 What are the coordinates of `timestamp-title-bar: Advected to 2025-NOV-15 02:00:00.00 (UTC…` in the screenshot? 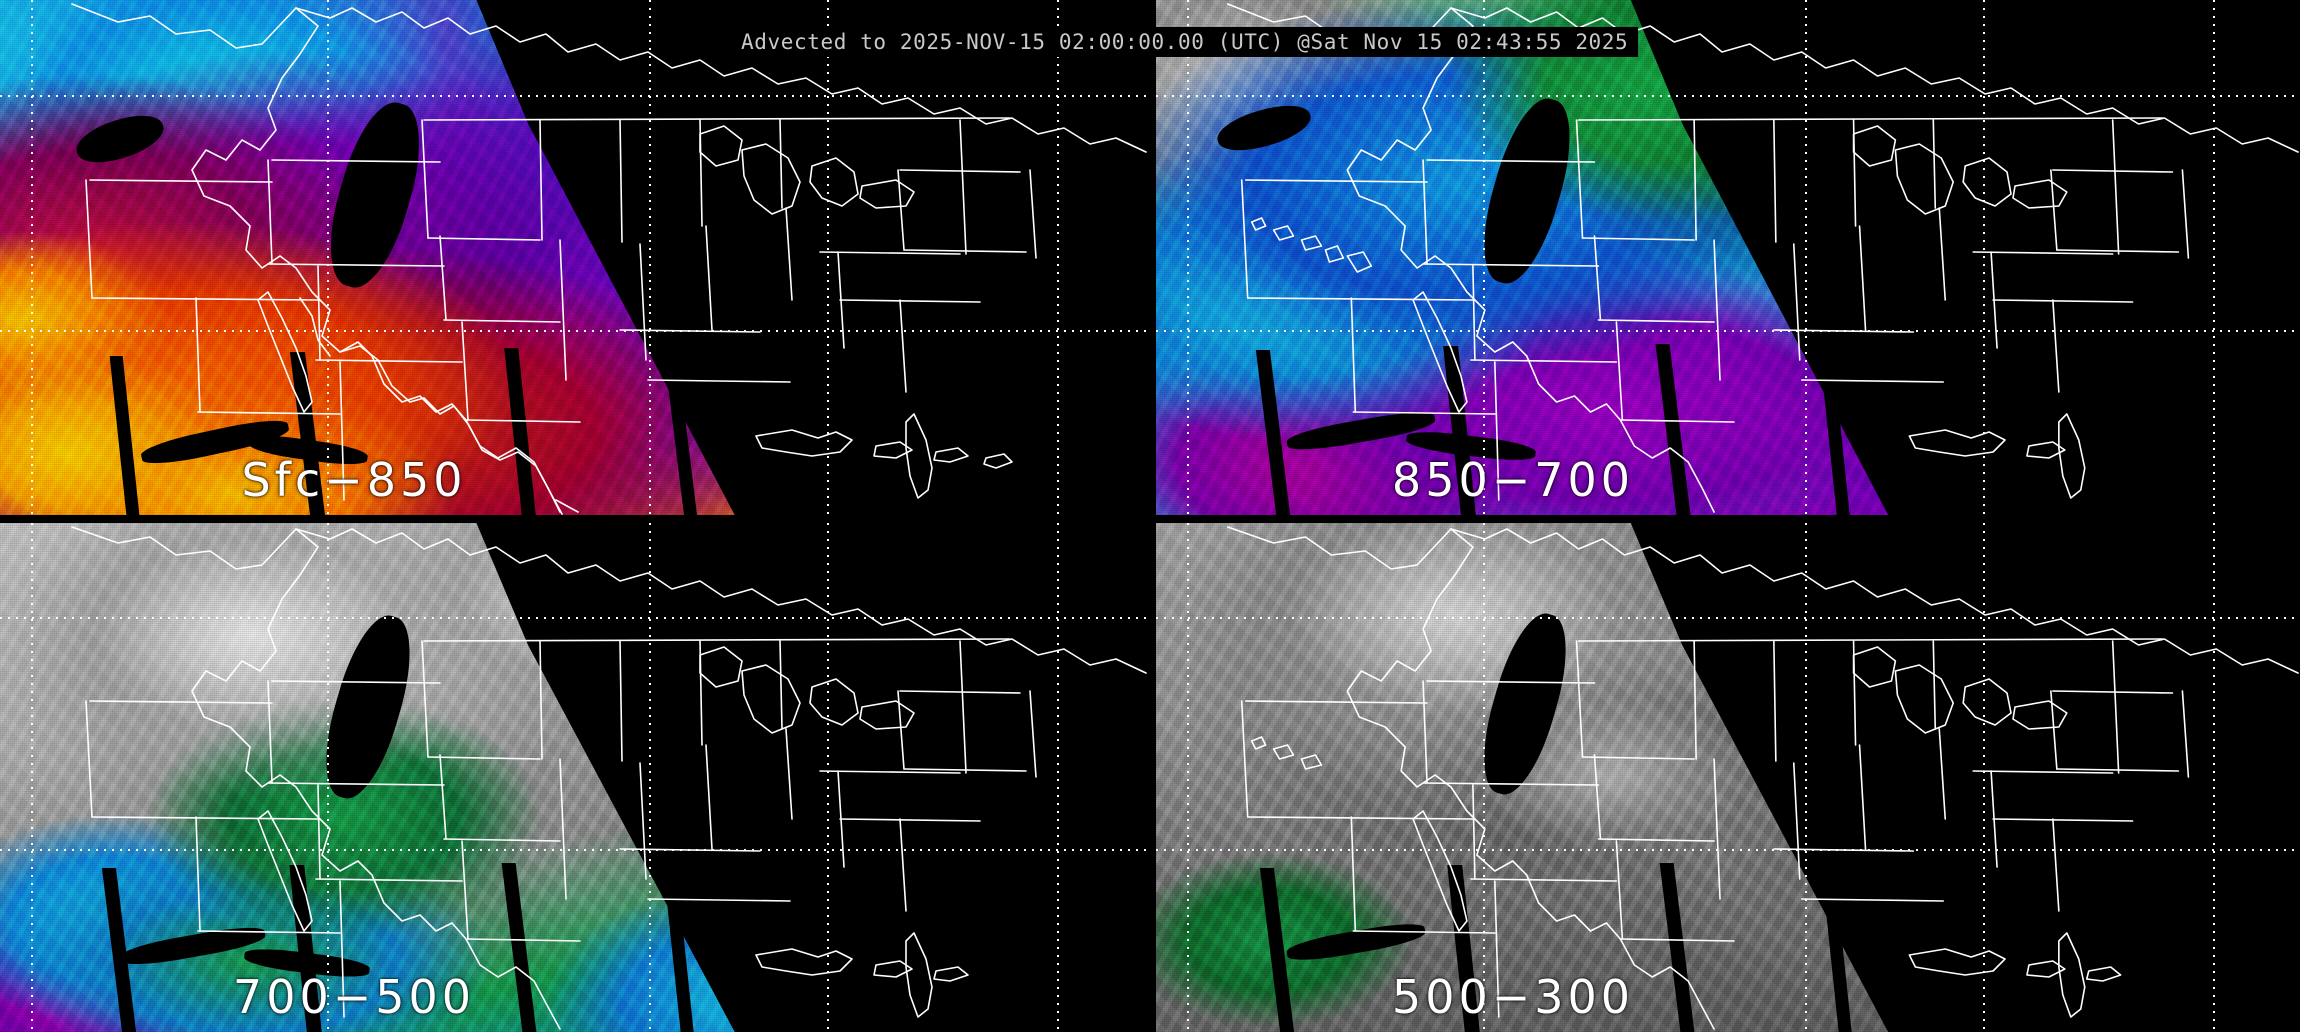 It's located at (1185, 42).